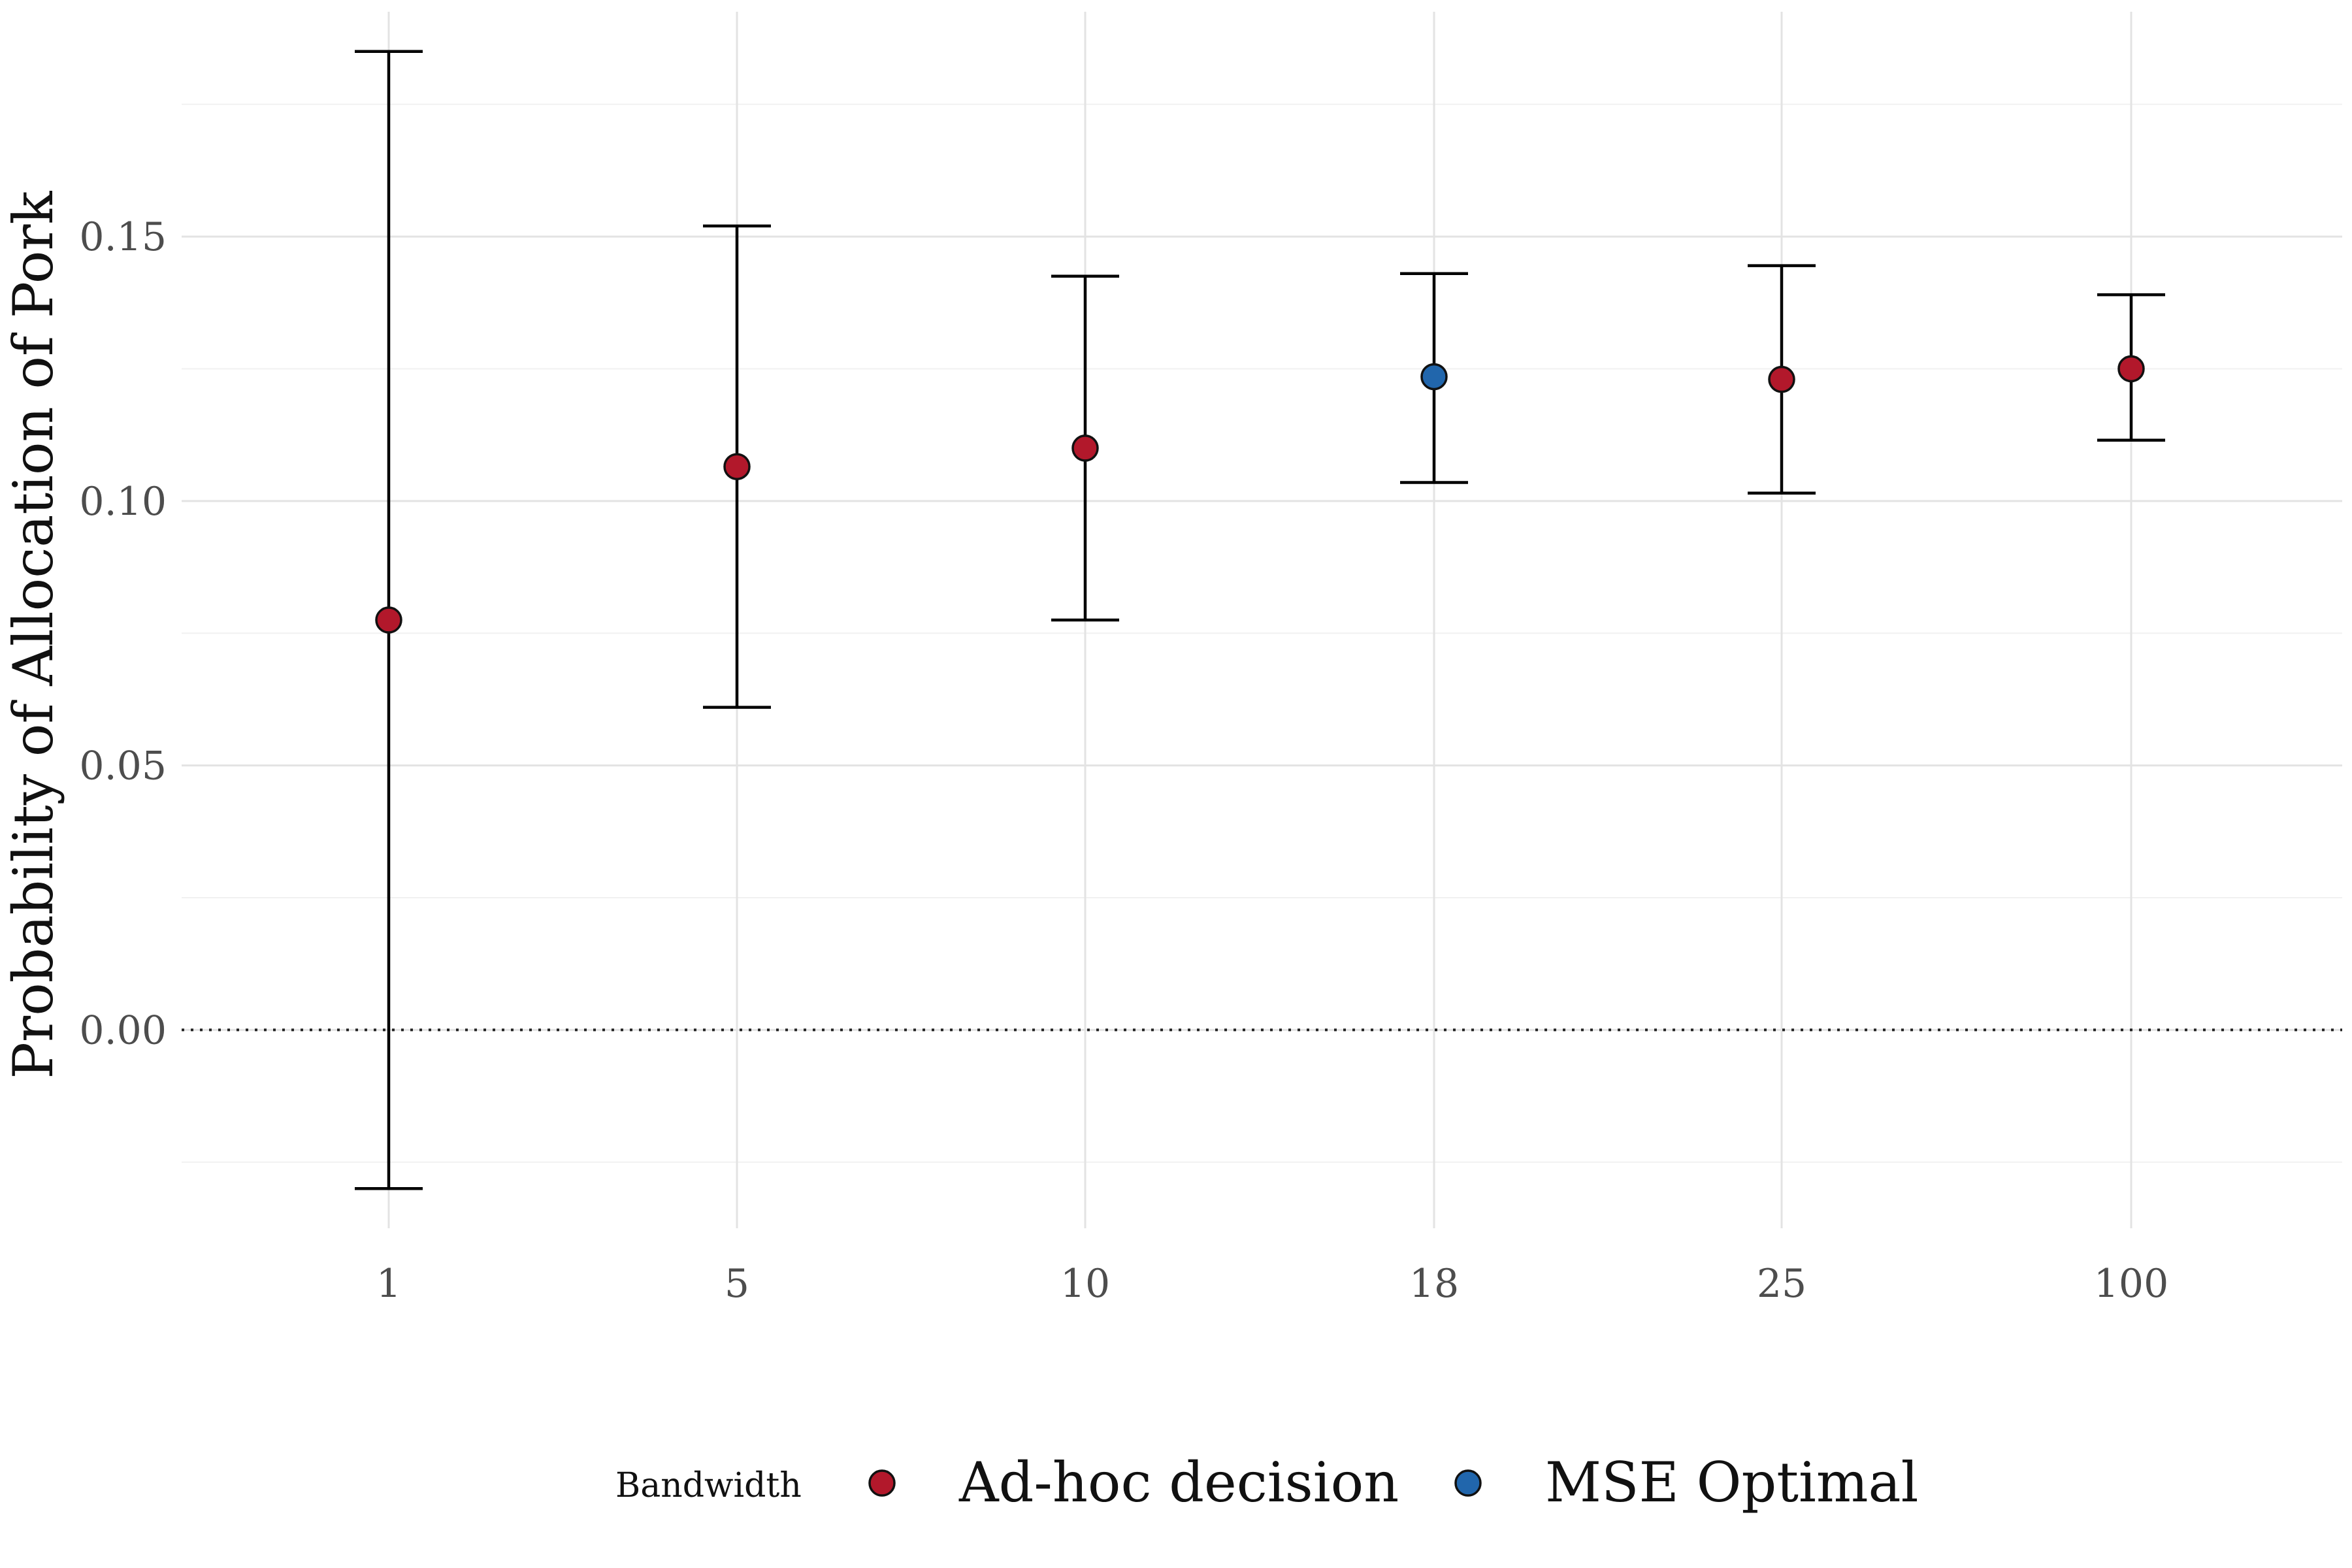 The width and height of the screenshot is (2352, 1568). I want to click on x-tick-label: 5, so click(737, 1284).